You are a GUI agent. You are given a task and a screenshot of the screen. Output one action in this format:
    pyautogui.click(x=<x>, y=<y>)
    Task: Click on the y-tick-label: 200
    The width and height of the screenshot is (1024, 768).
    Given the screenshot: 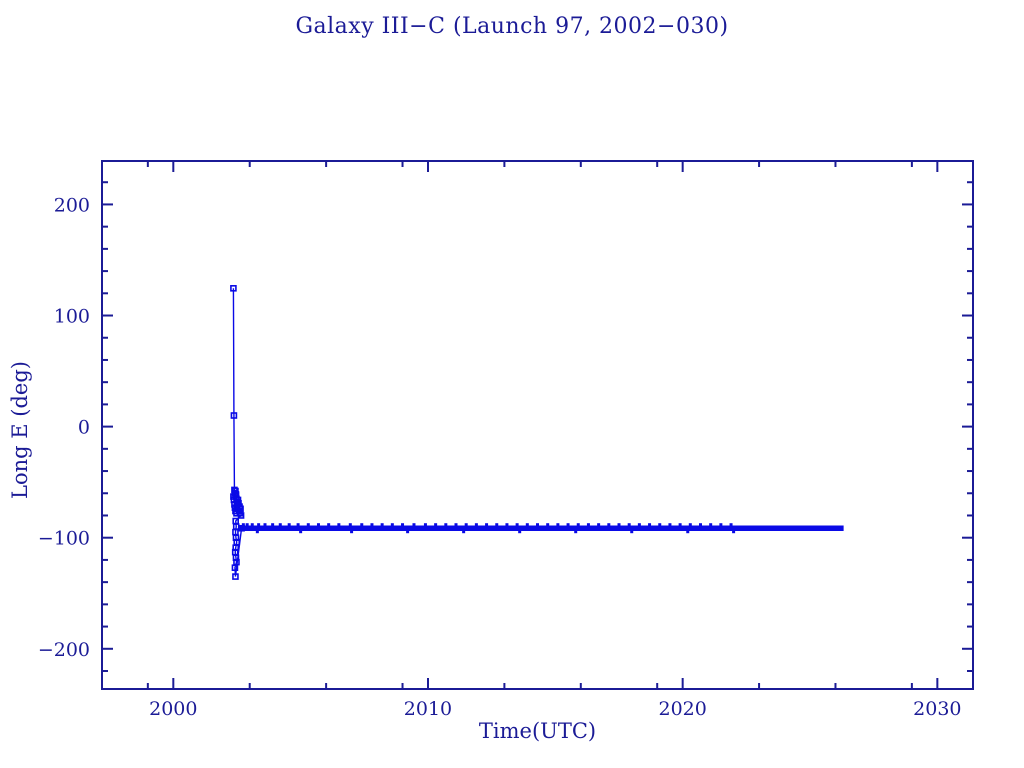 What is the action you would take?
    pyautogui.click(x=72, y=205)
    